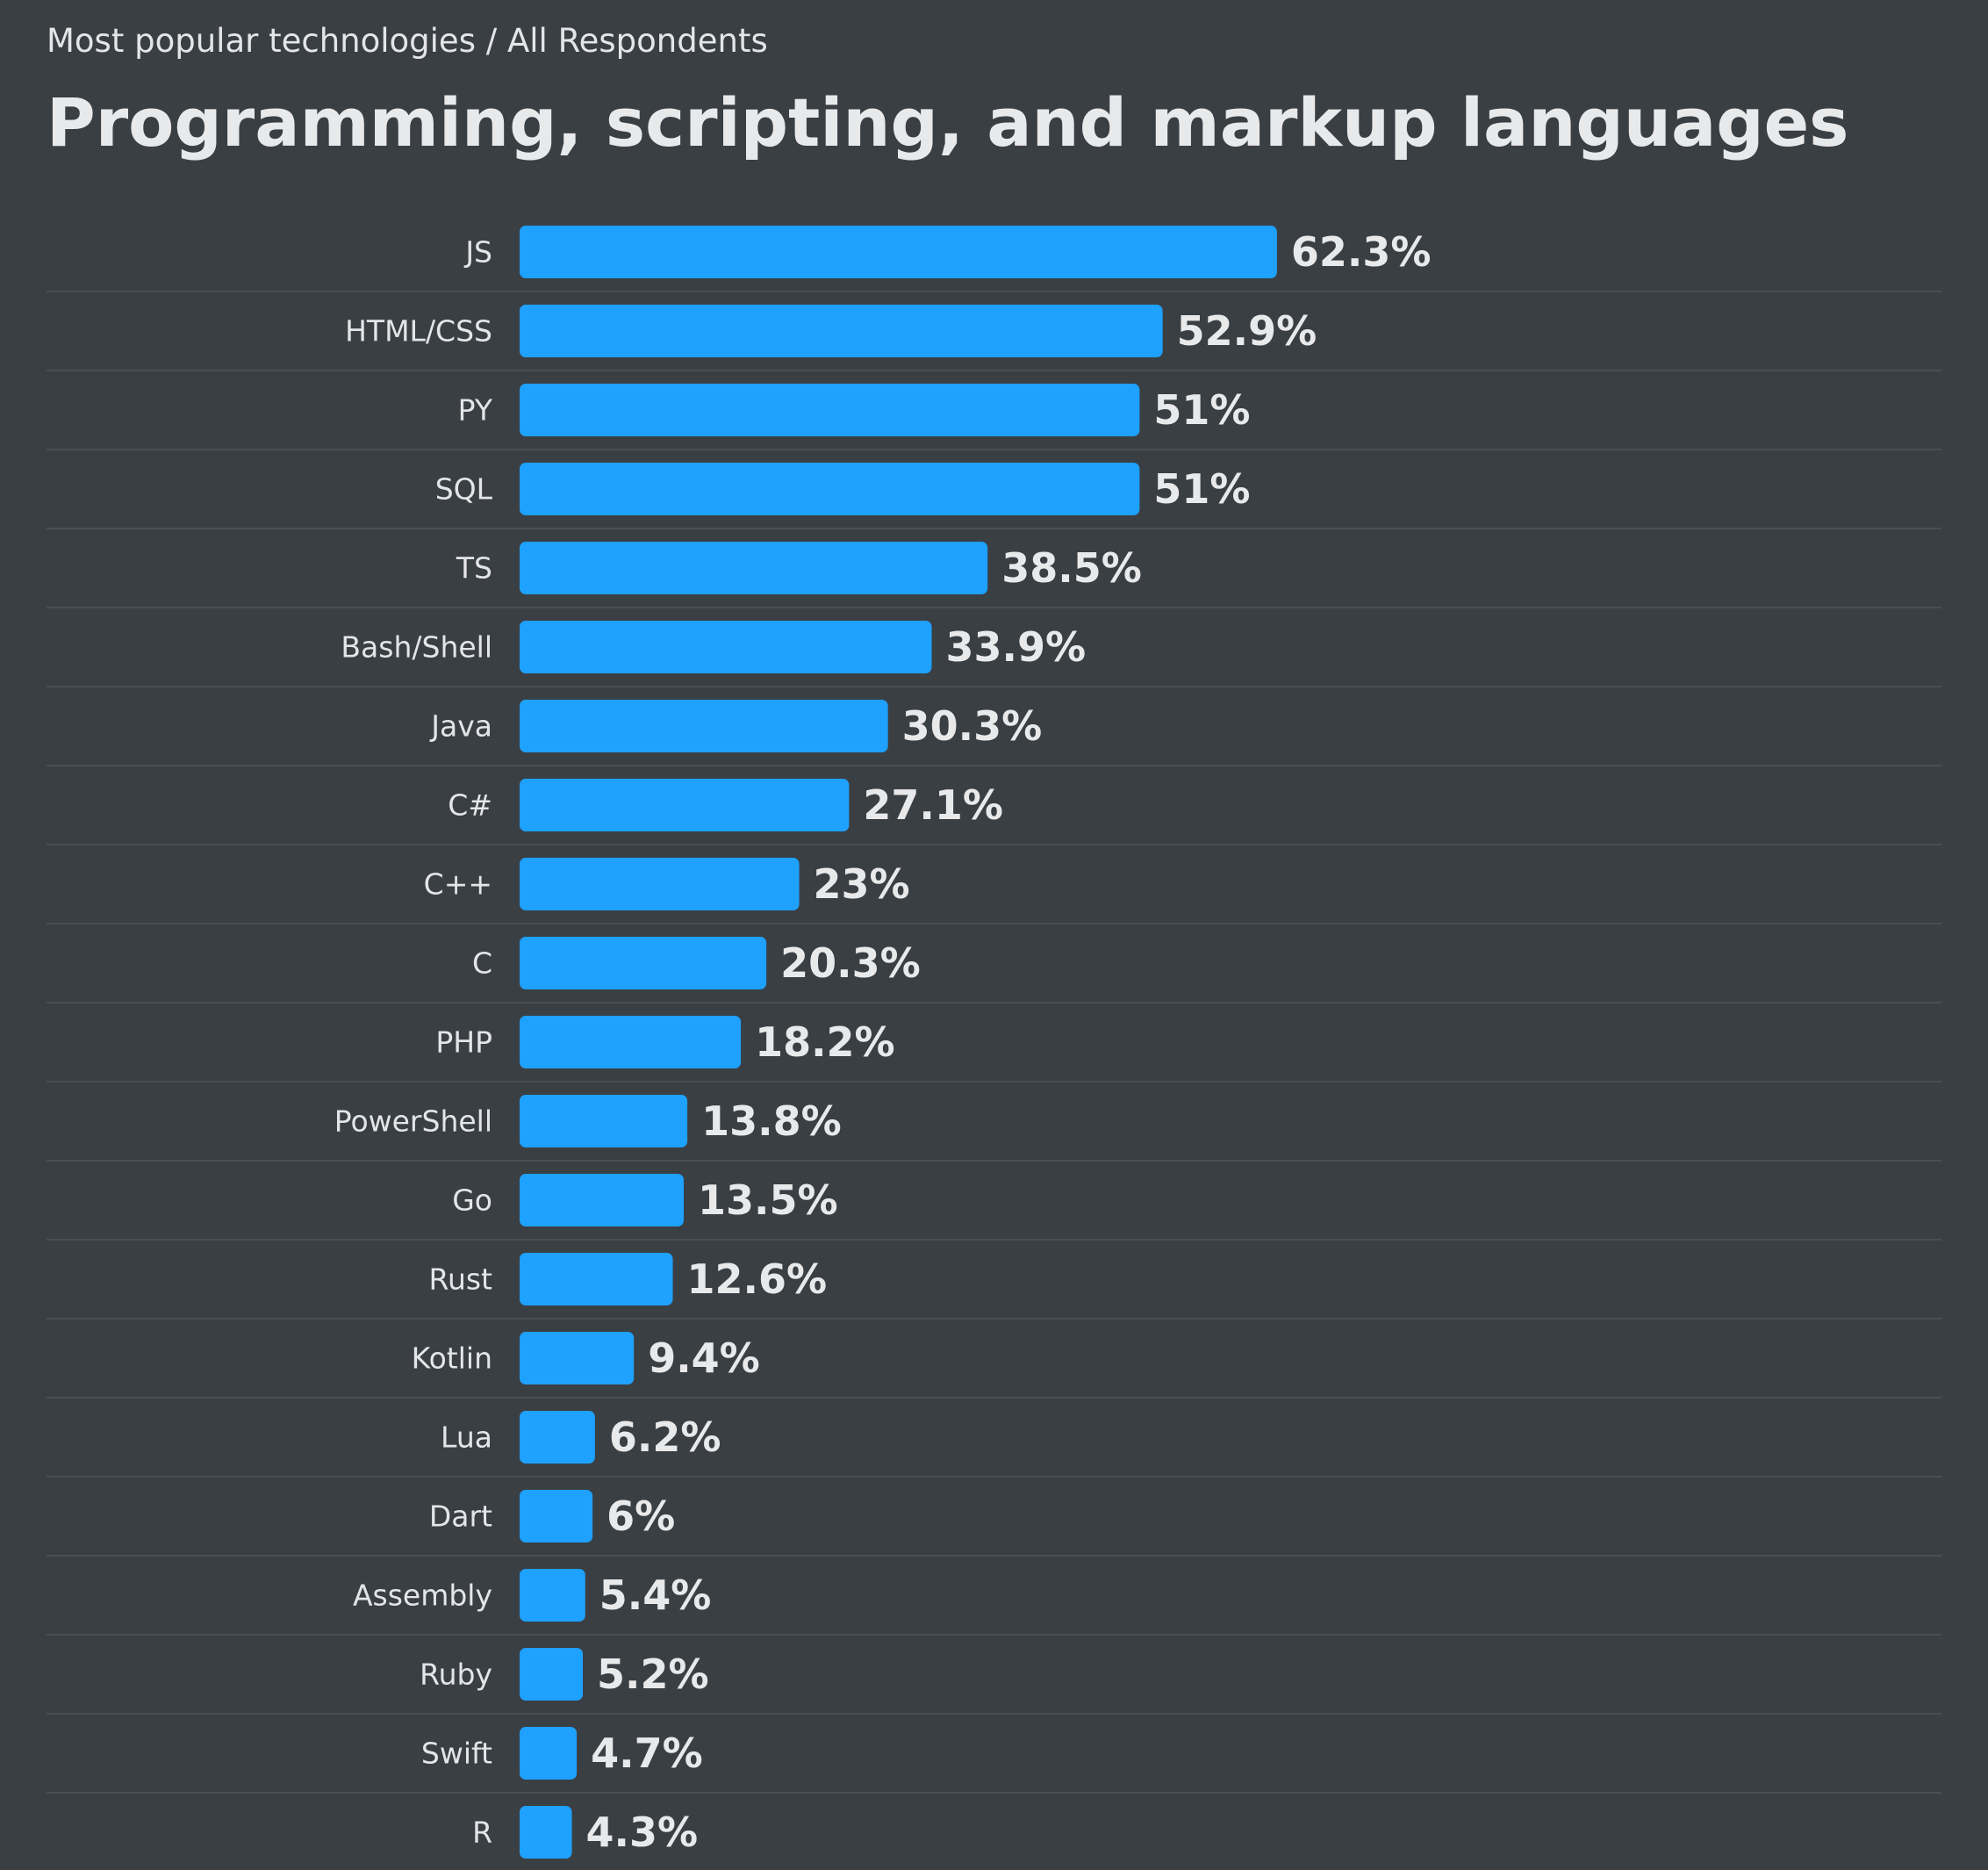 The height and width of the screenshot is (1870, 1988). What do you see at coordinates (850, 963) in the screenshot?
I see `value-label: 20.3%` at bounding box center [850, 963].